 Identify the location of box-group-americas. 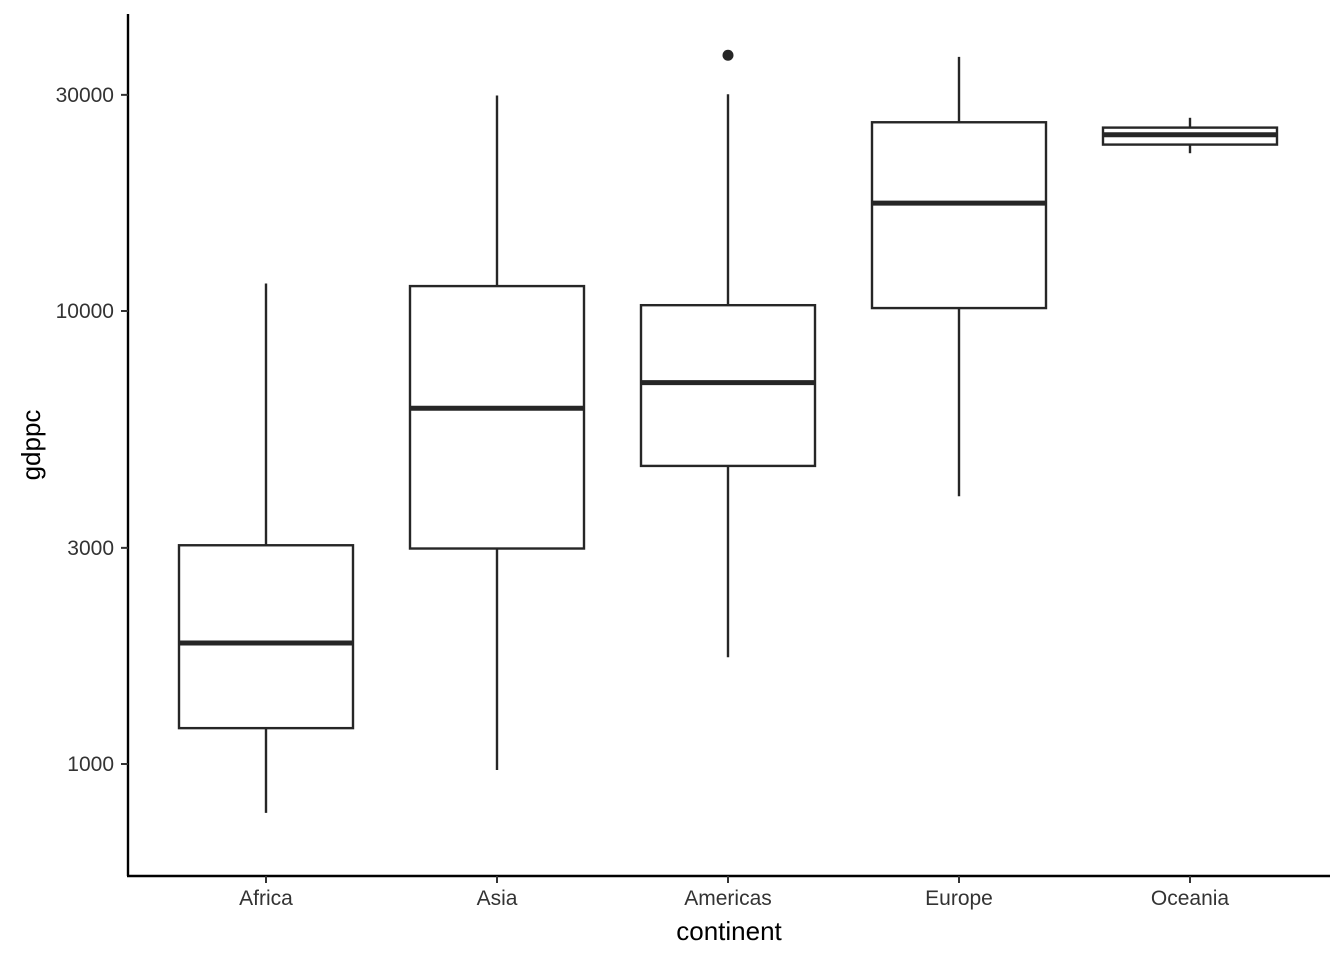
(728, 353).